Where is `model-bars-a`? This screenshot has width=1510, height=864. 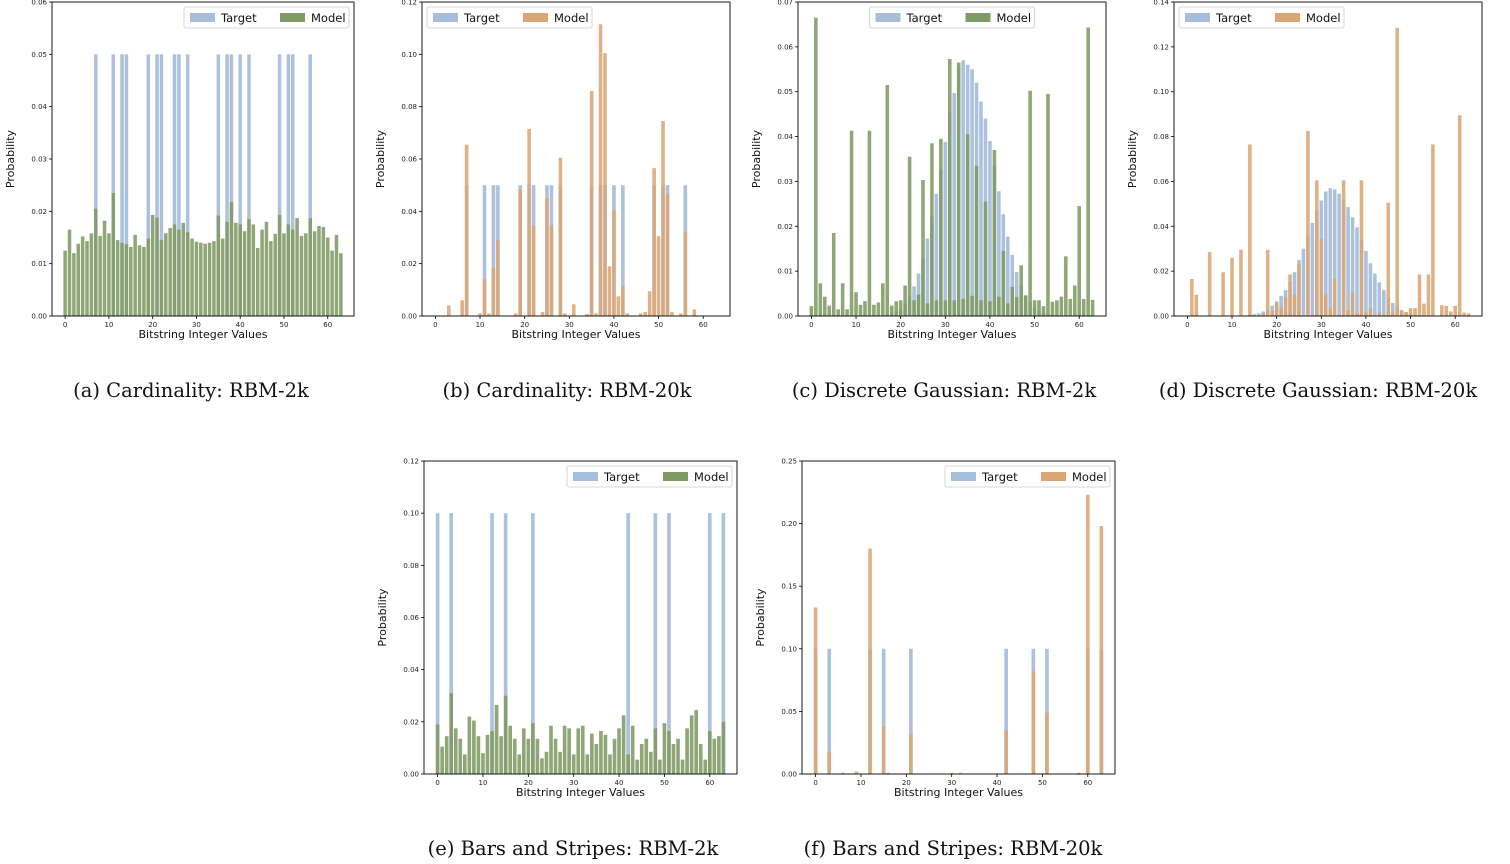
model-bars-a is located at coordinates (203, 254).